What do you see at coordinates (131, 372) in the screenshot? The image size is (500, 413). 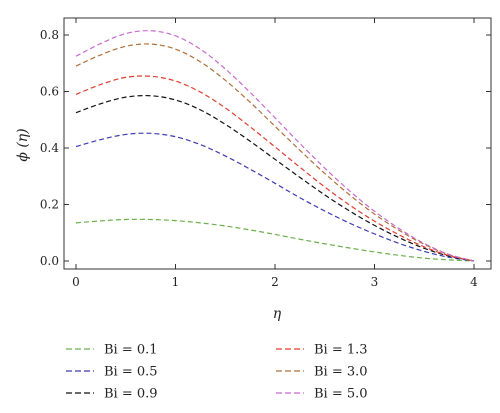 I see `legend-entry: Bi = 0.5` at bounding box center [131, 372].